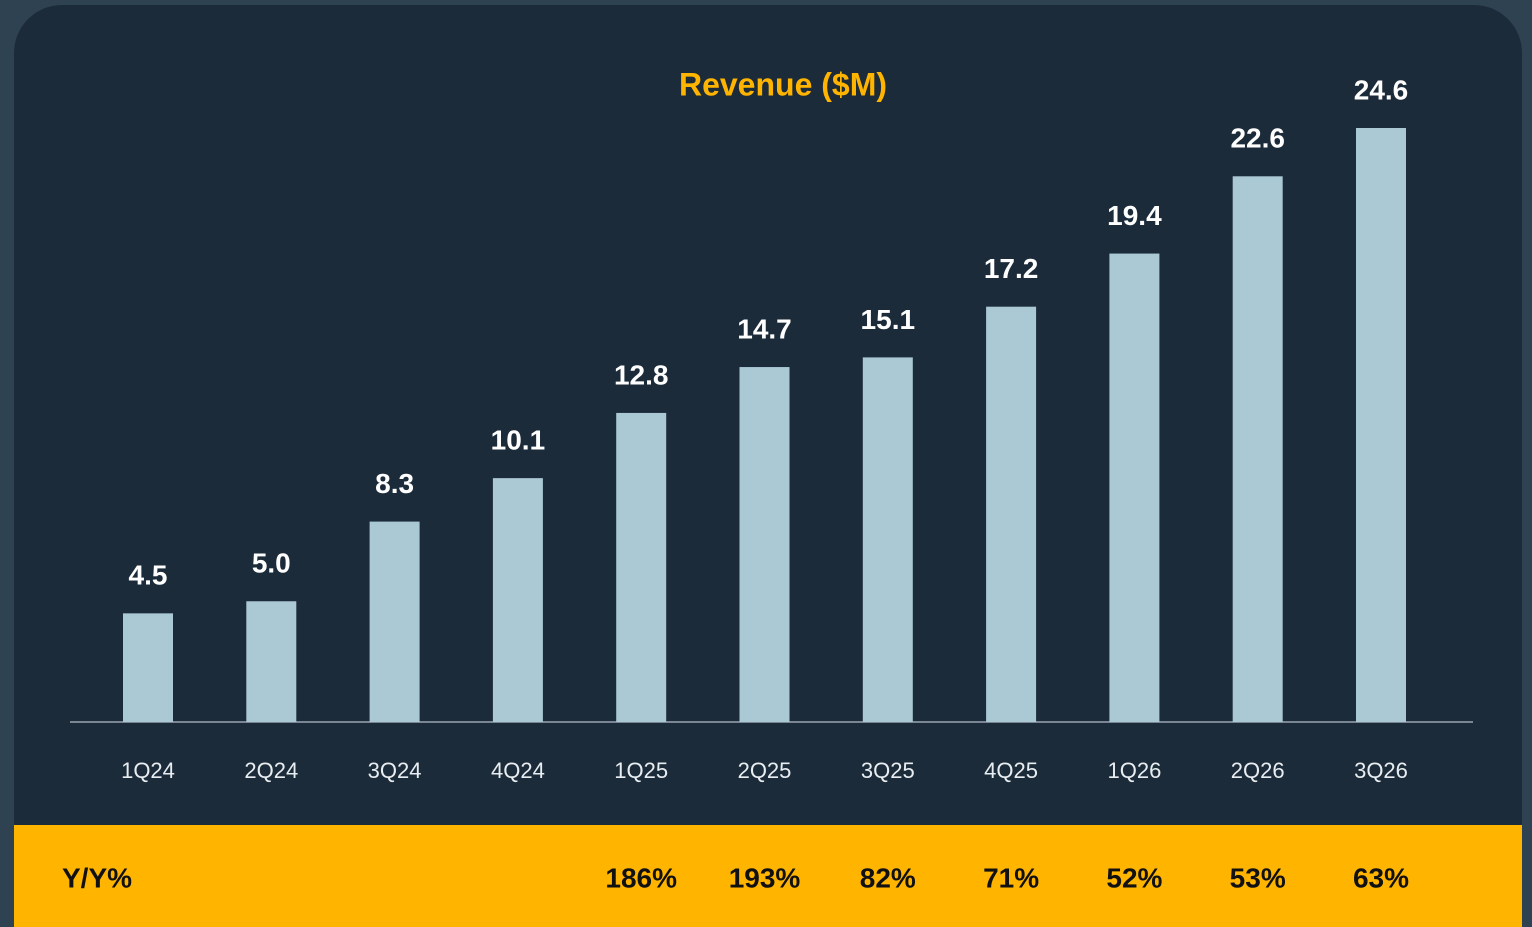  Describe the element at coordinates (1134, 215) in the screenshot. I see `value-label: 19.4` at that location.